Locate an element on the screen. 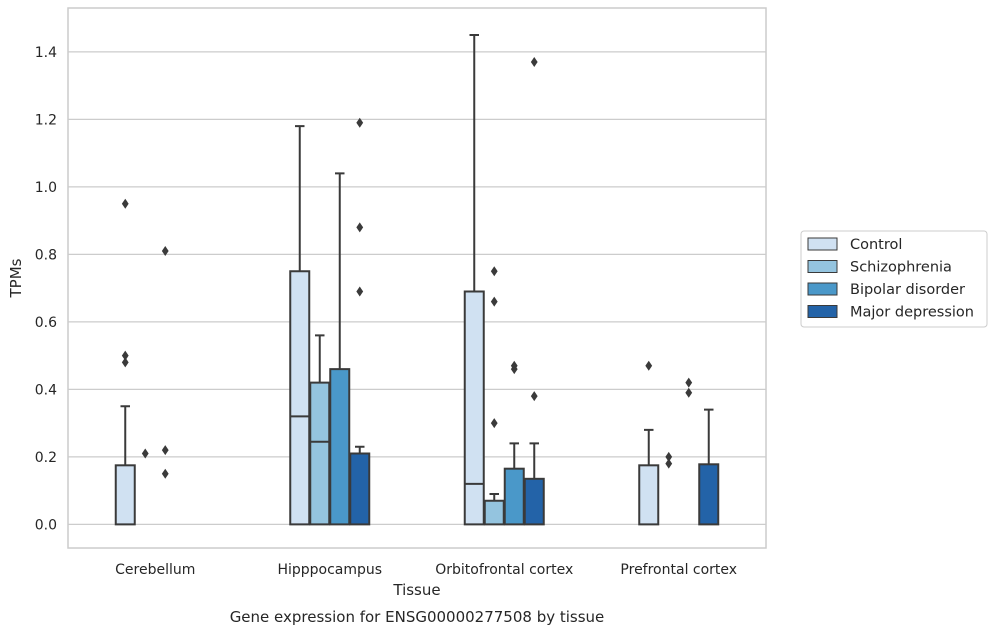 The height and width of the screenshot is (634, 997). legend-label: Bipolar disorder is located at coordinates (907, 290).